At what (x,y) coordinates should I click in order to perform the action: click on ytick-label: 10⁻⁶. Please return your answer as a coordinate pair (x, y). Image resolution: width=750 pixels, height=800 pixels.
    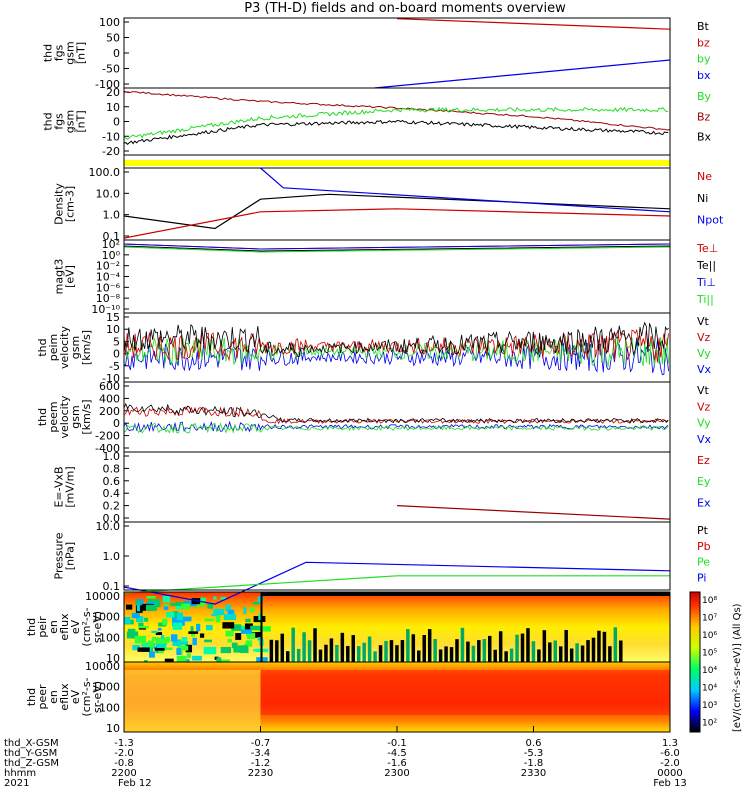
    Looking at the image, I should click on (108, 287).